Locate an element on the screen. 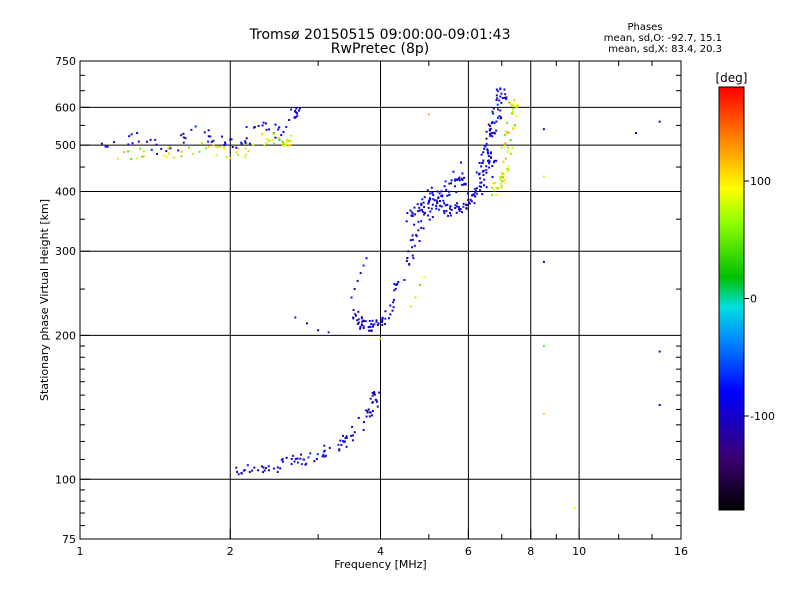 Image resolution: width=800 pixels, height=600 pixels. chart-title: Tromsø 20150515 09:00:00-09:01:43 is located at coordinates (380, 35).